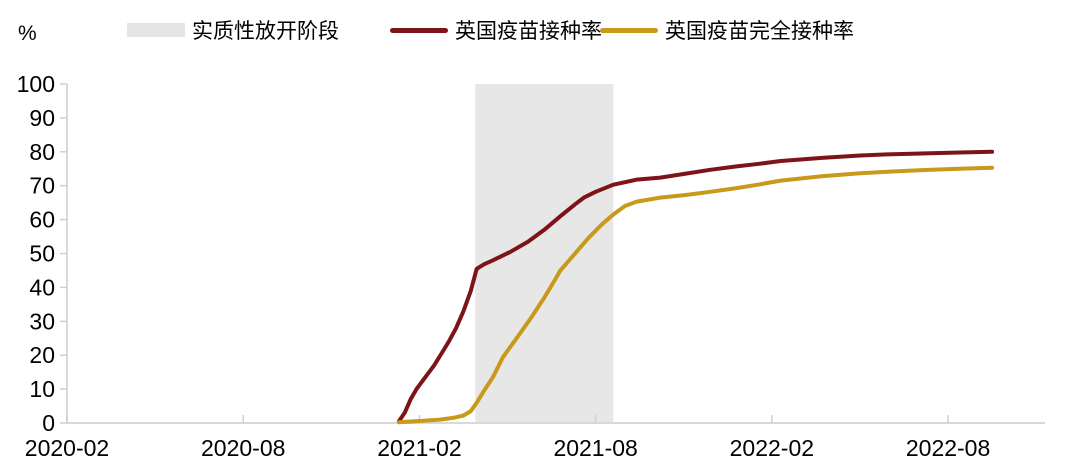 Image resolution: width=1080 pixels, height=471 pixels. Describe the element at coordinates (42, 118) in the screenshot. I see `y-axis-tick-label: 90` at that location.